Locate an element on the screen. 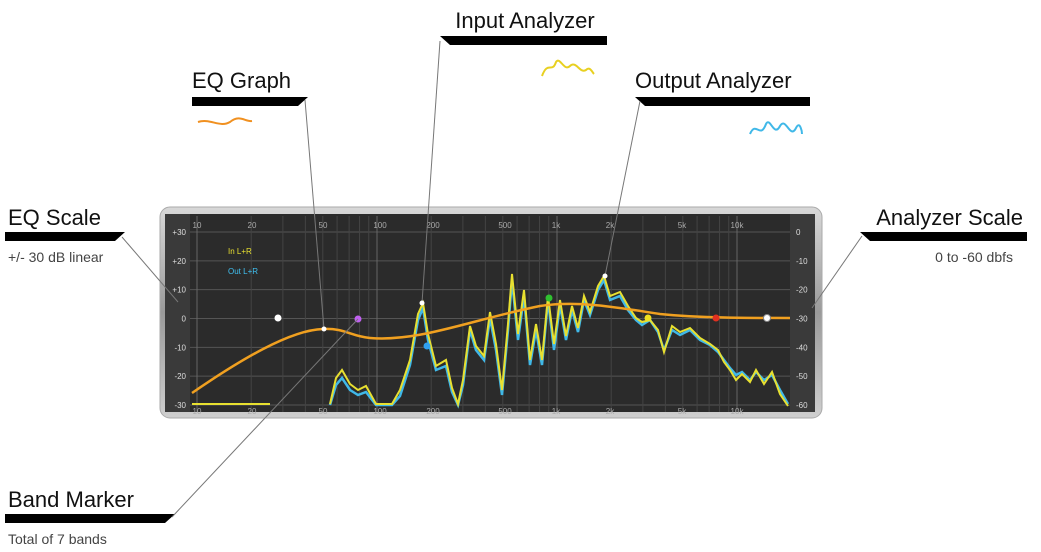 The width and height of the screenshot is (1041, 552). analyzer-scale-label: -30 is located at coordinates (802, 319).